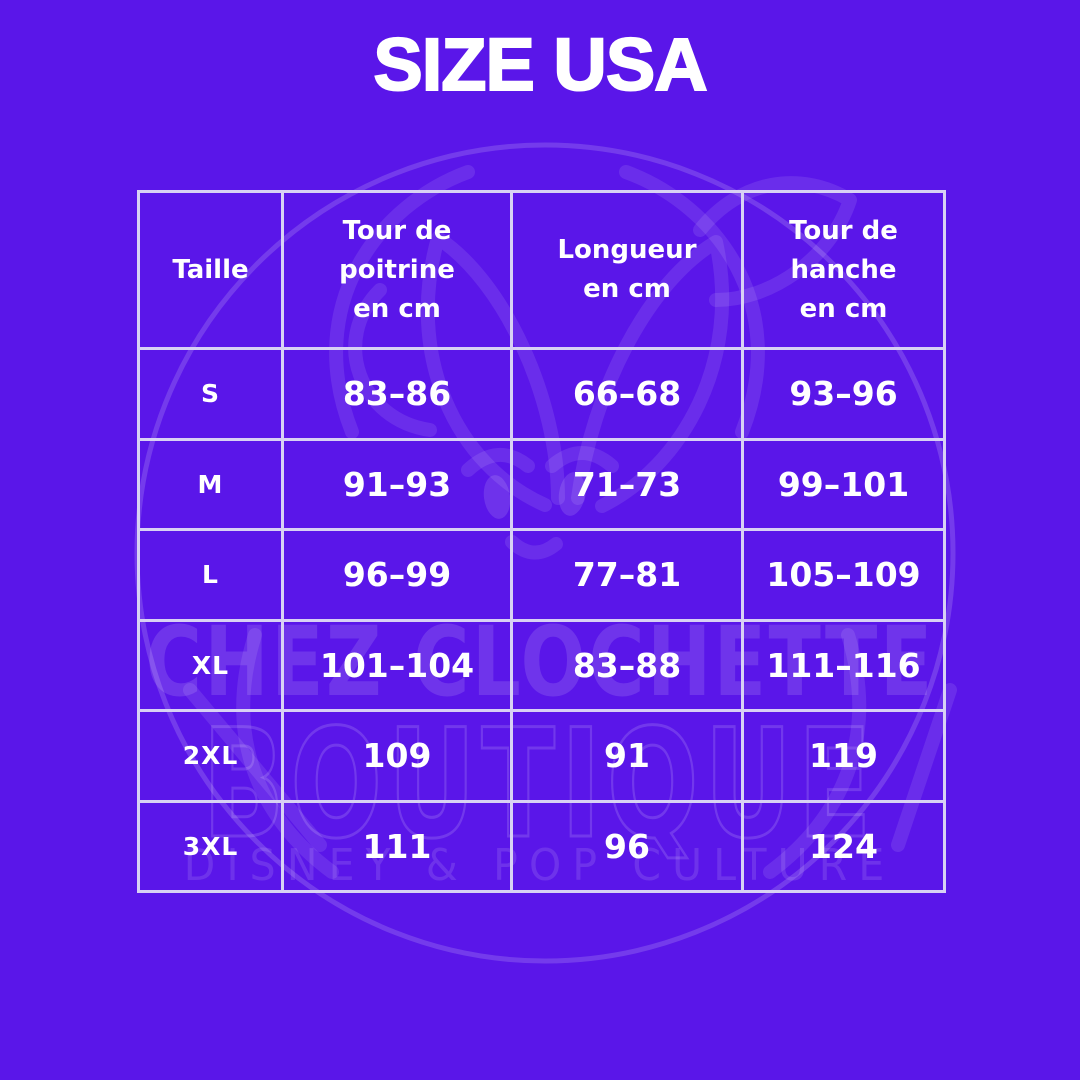 This screenshot has width=1080, height=1080. Describe the element at coordinates (843, 575) in the screenshot. I see `hip-value: 105–109` at that location.